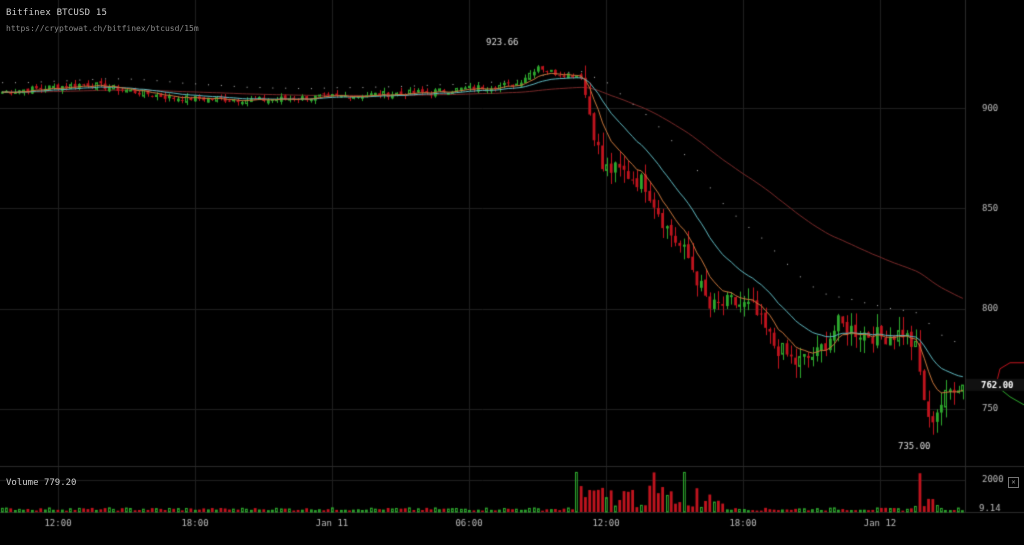 The height and width of the screenshot is (545, 1024). I want to click on chart-url: https://cryptowat.ch/bitfinex/btcusd/15m, so click(102, 28).